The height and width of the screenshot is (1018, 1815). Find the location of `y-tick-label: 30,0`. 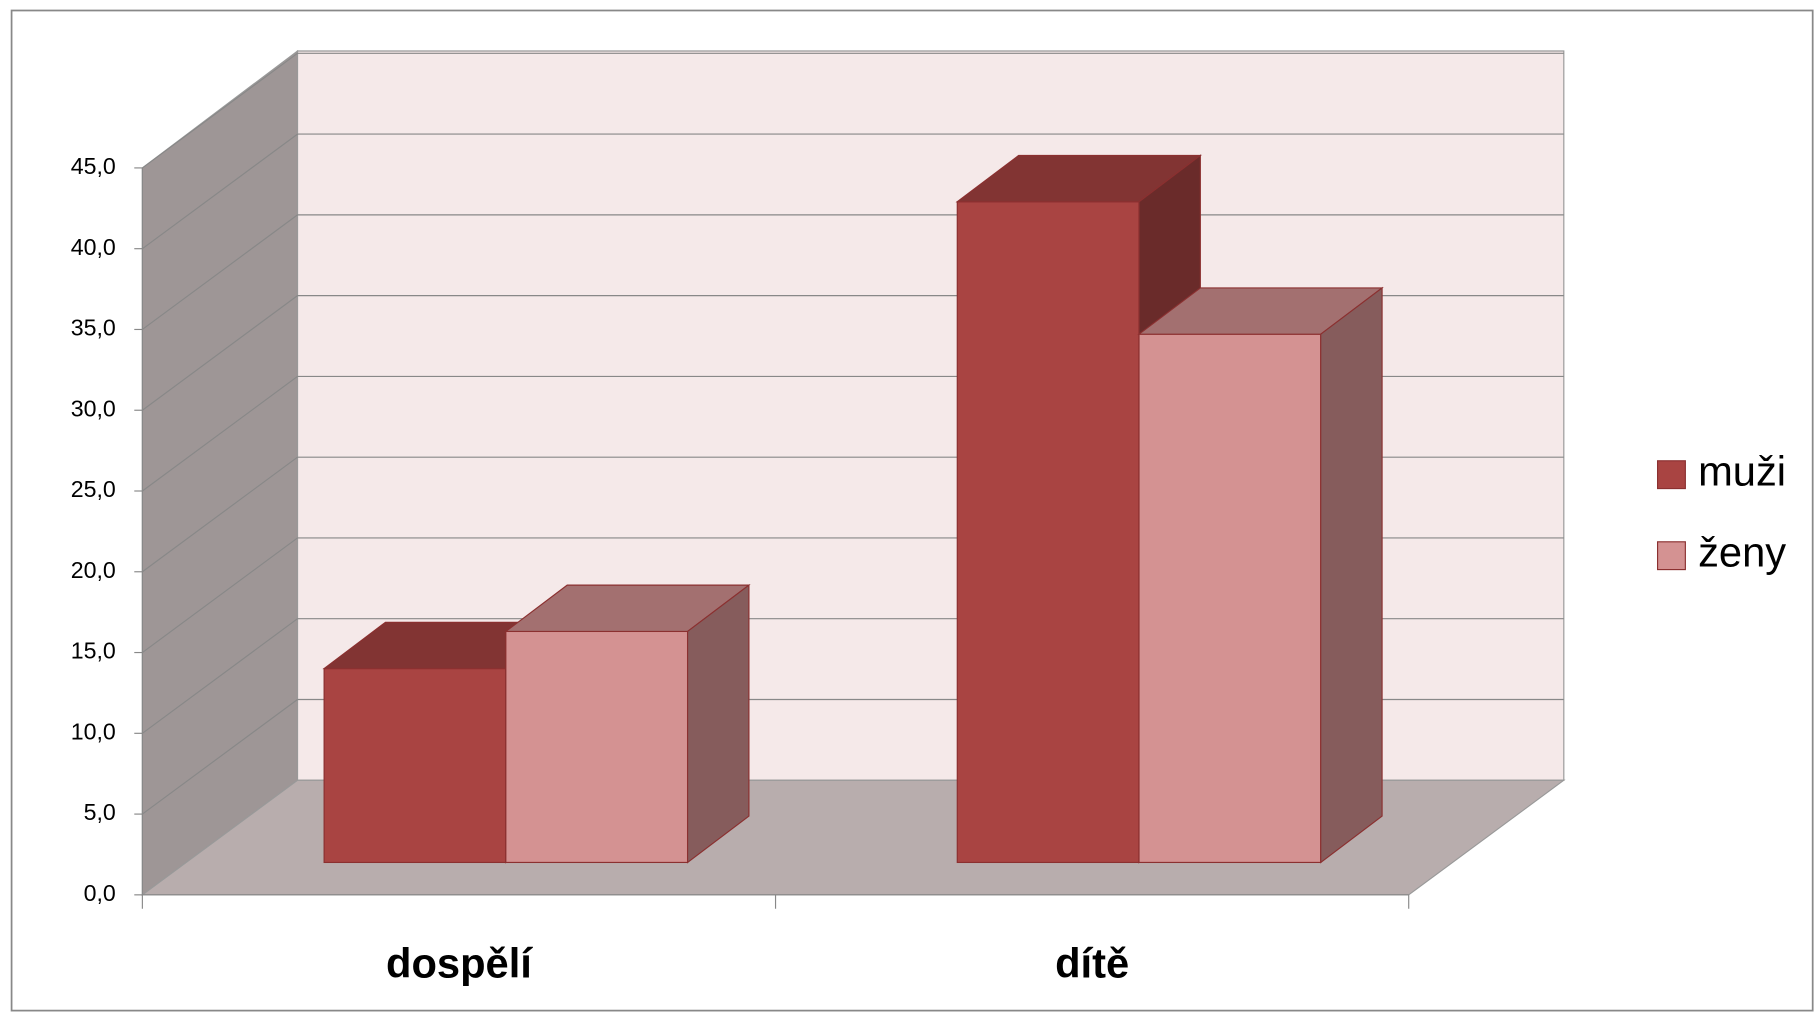

y-tick-label: 30,0 is located at coordinates (93, 408).